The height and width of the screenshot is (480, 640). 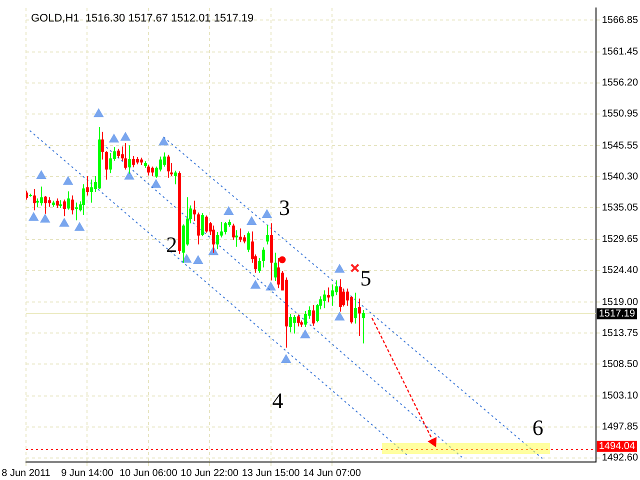 What do you see at coordinates (87, 473) in the screenshot?
I see `x-tick-label: 9 Jun 14:00` at bounding box center [87, 473].